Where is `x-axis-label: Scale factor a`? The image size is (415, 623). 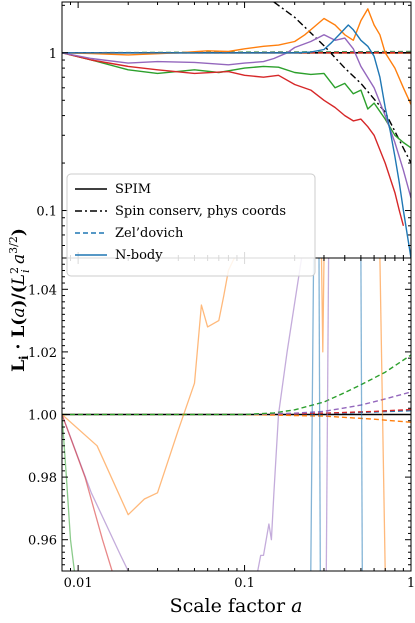
x-axis-label: Scale factor a is located at coordinates (236, 606).